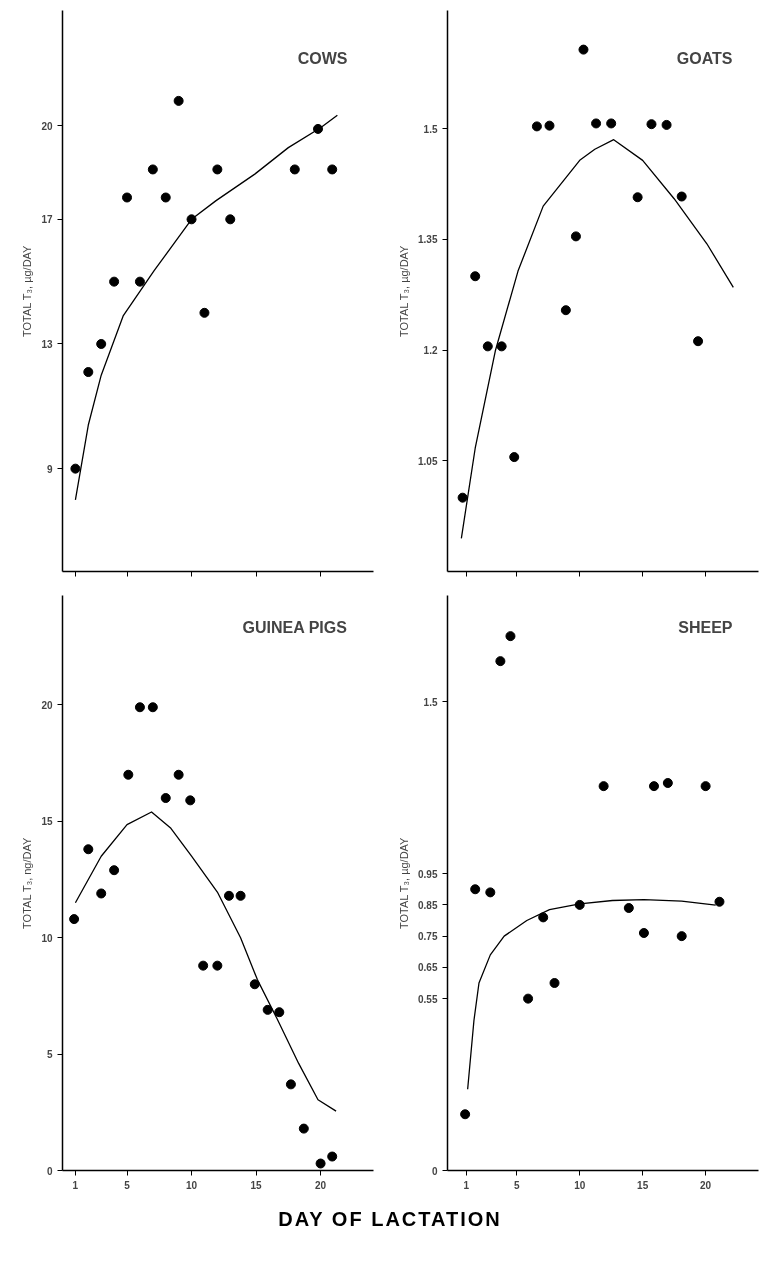  I want to click on y-axis-title: TOTAL T₃, ng/DAY, so click(27, 883).